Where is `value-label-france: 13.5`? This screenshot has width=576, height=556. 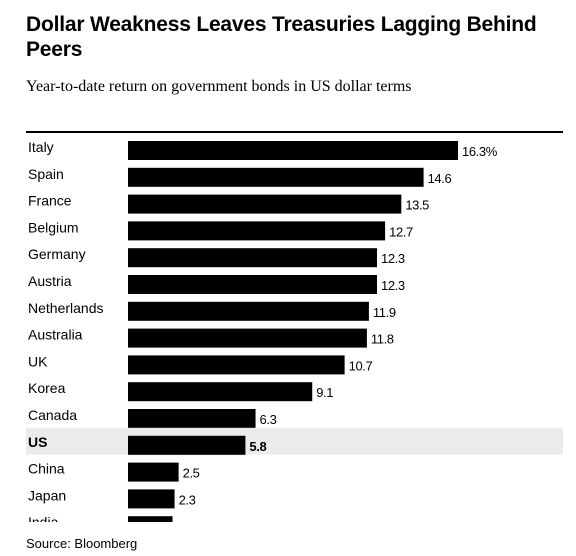
value-label-france: 13.5 is located at coordinates (417, 205).